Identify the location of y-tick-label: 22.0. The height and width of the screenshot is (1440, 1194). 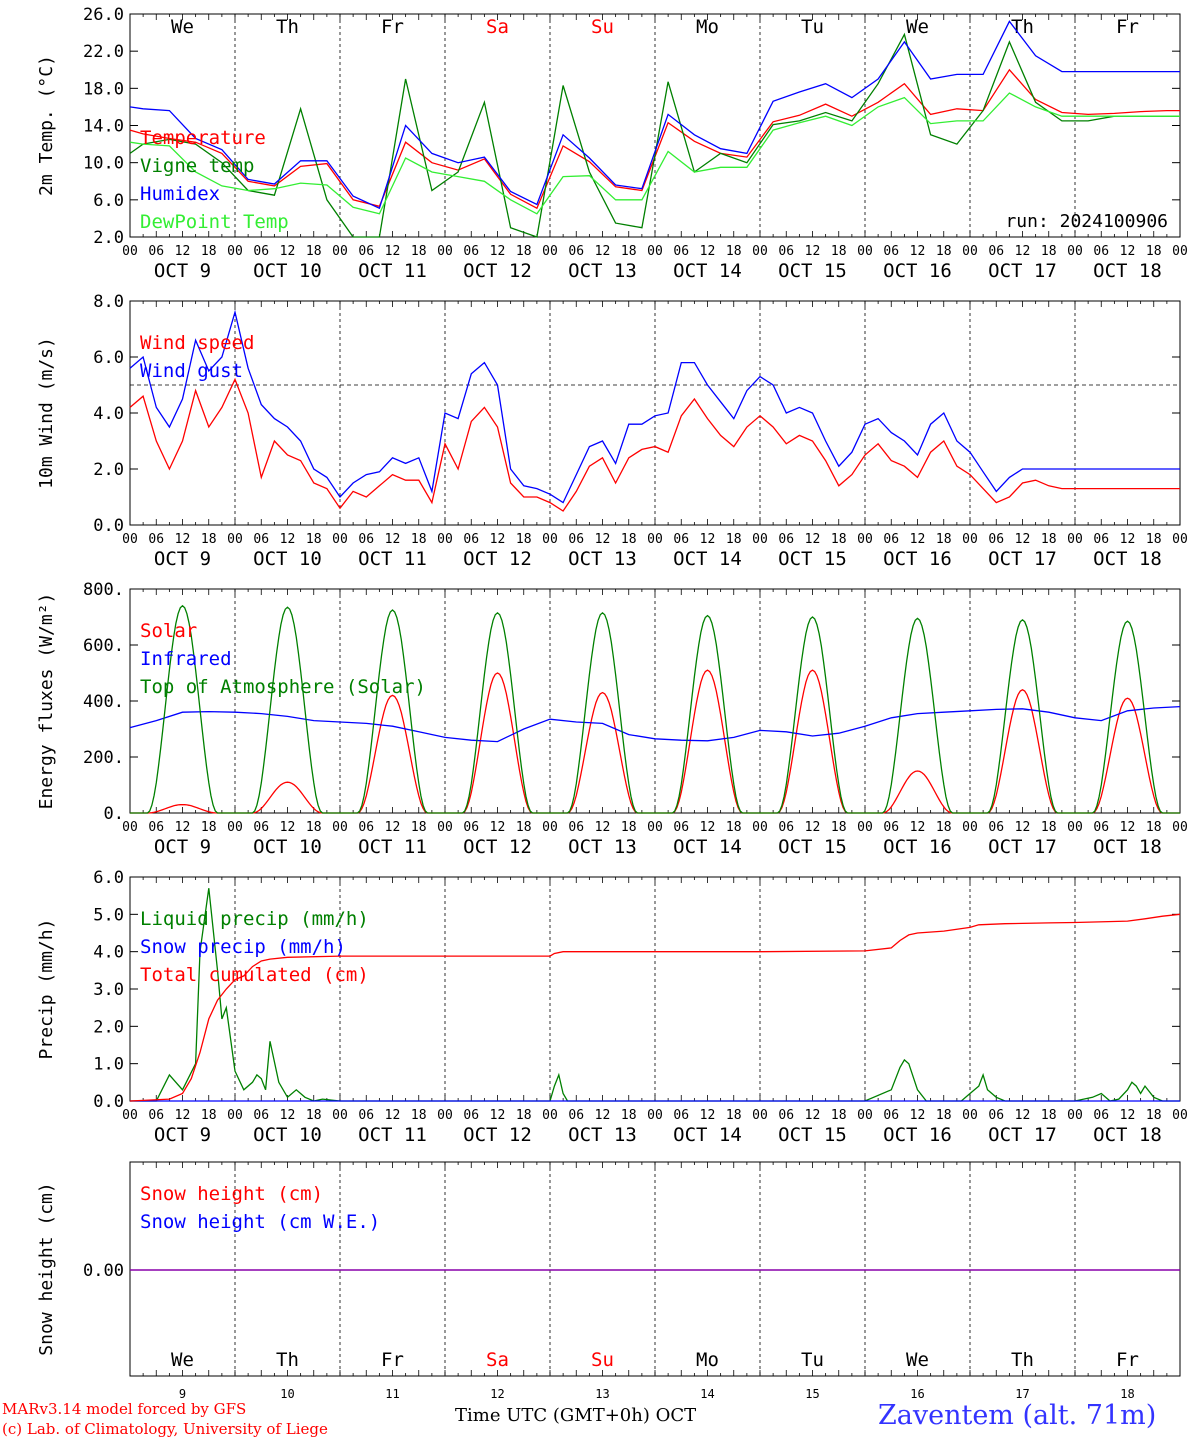
(103, 52).